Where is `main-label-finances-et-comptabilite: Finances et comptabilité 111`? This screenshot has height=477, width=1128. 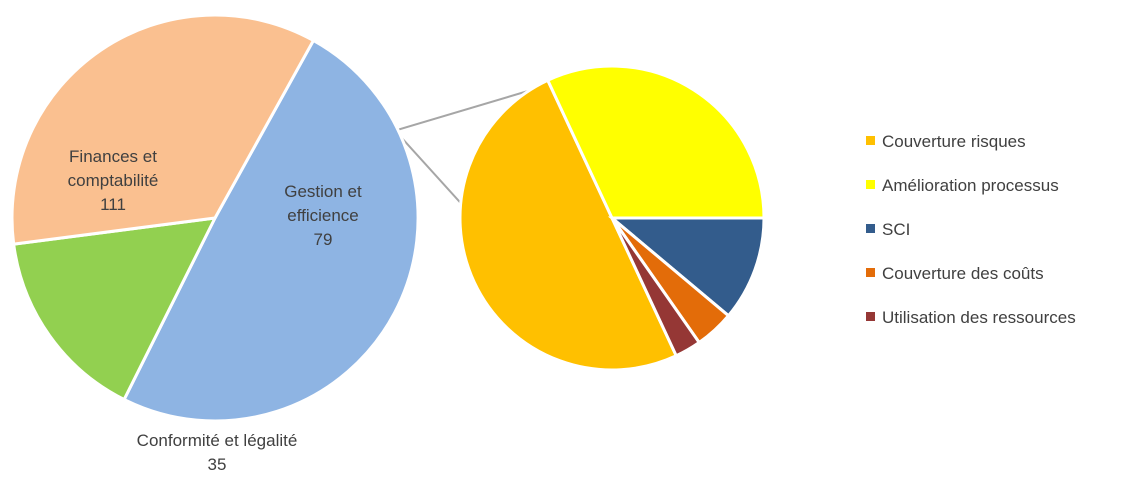
main-label-finances-et-comptabilite: Finances et comptabilité 111 is located at coordinates (113, 180).